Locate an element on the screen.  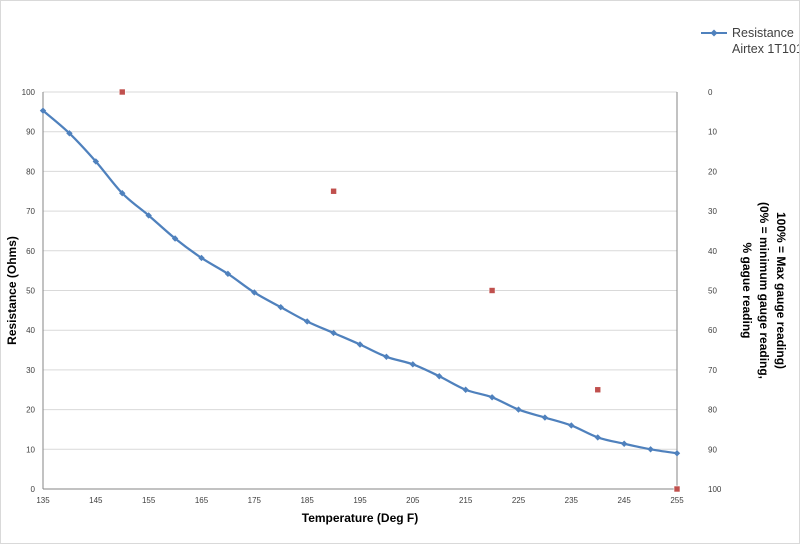
x-tick-label: 215 is located at coordinates (466, 500).